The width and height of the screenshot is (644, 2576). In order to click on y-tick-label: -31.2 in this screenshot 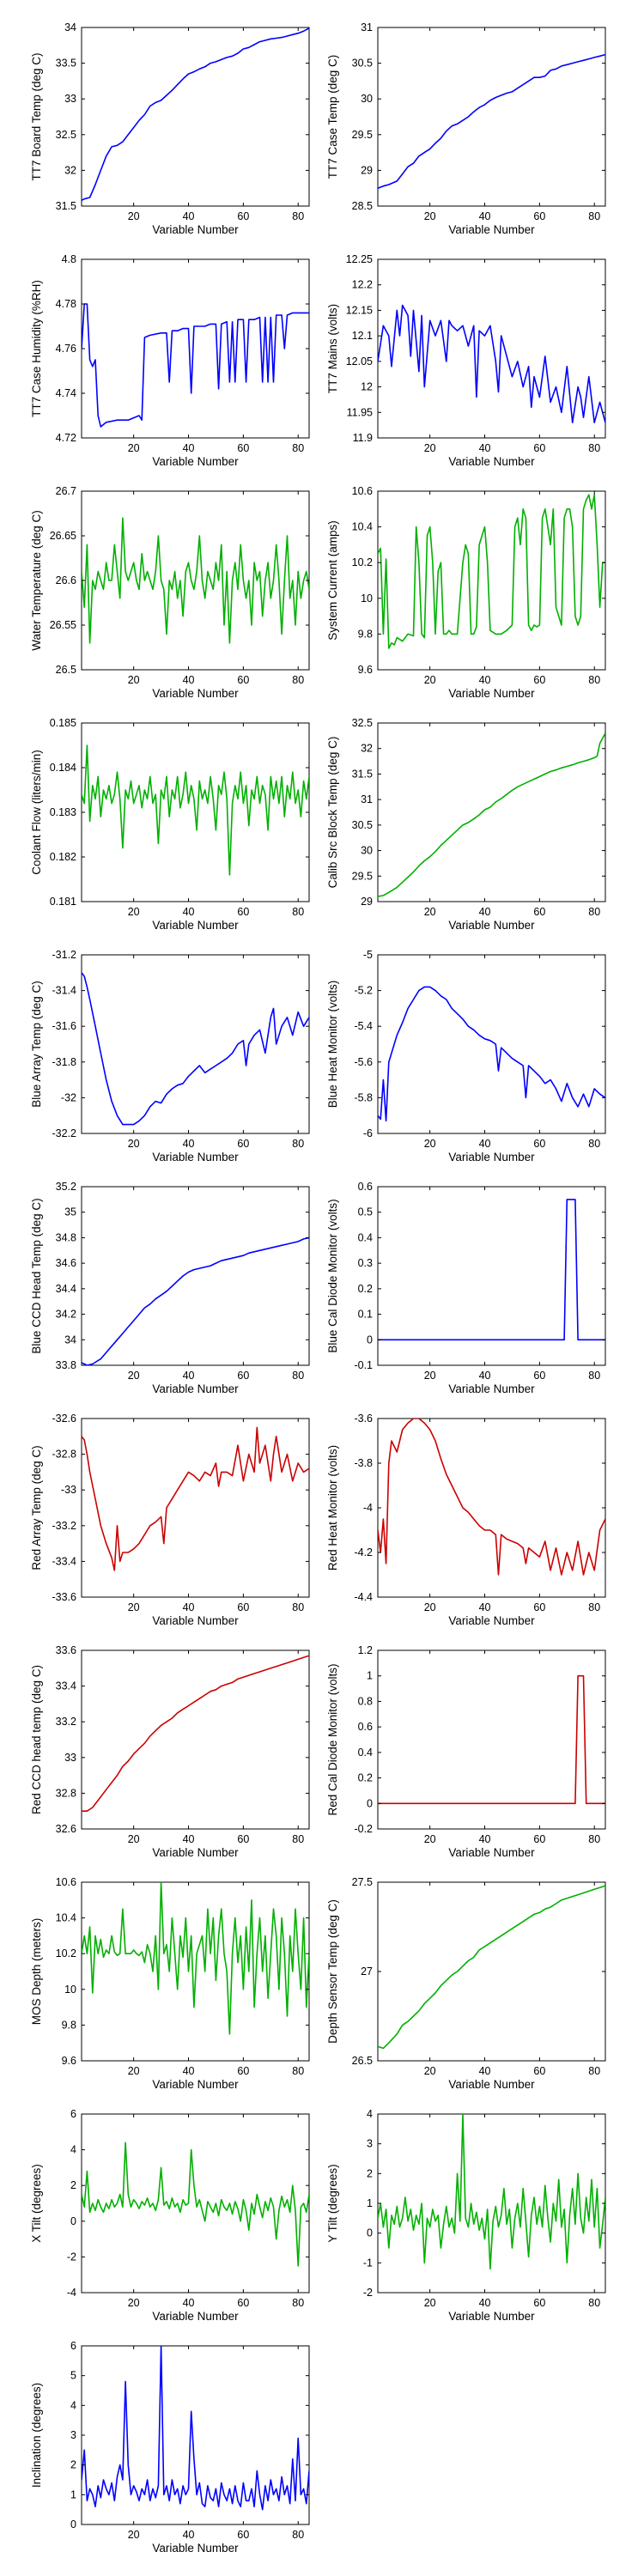, I will do `click(64, 955)`.